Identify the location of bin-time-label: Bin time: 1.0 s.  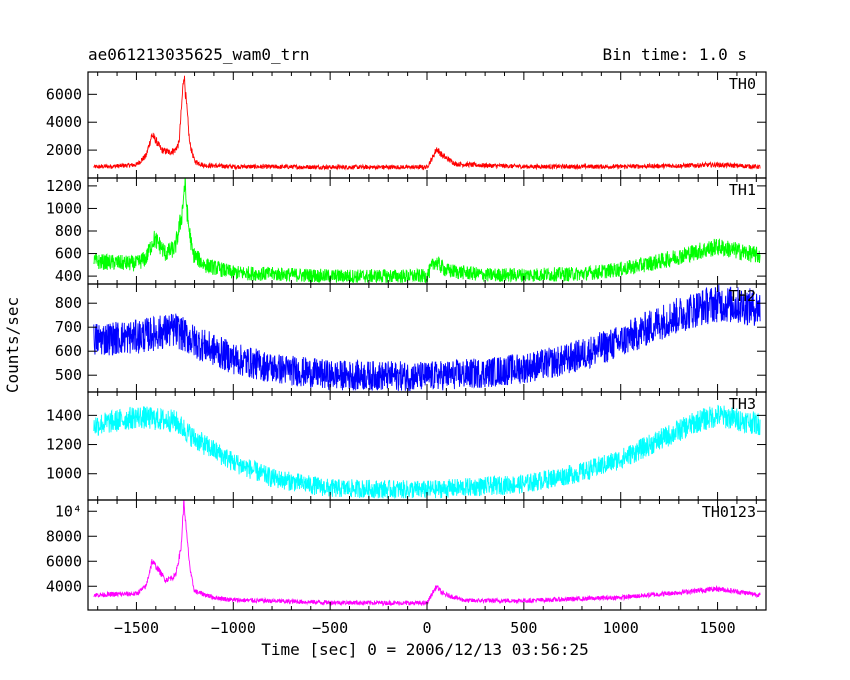
(675, 54).